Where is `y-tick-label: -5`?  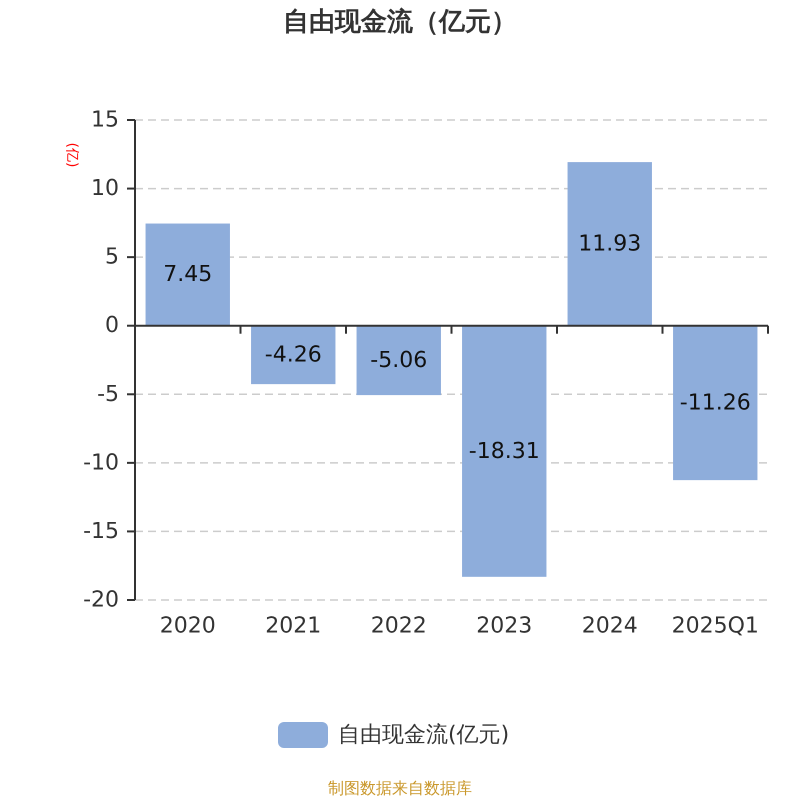
y-tick-label: -5 is located at coordinates (108, 394).